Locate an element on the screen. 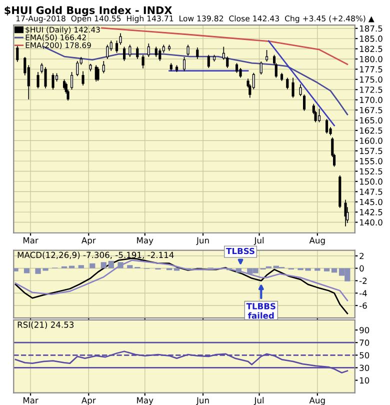 The image size is (390, 405). annotation: TLBBS failed is located at coordinates (261, 311).